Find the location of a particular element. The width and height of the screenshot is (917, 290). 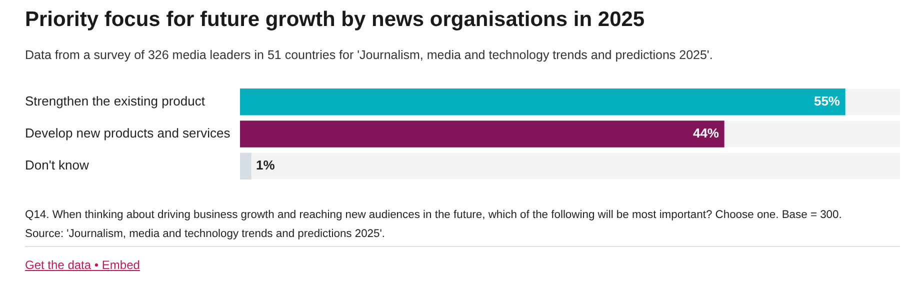

chart-subtitle: Data from a survey of 326 media leaders in 51 countries for 'Journalism, media and technology trends and predictions 2025'. is located at coordinates (369, 55).